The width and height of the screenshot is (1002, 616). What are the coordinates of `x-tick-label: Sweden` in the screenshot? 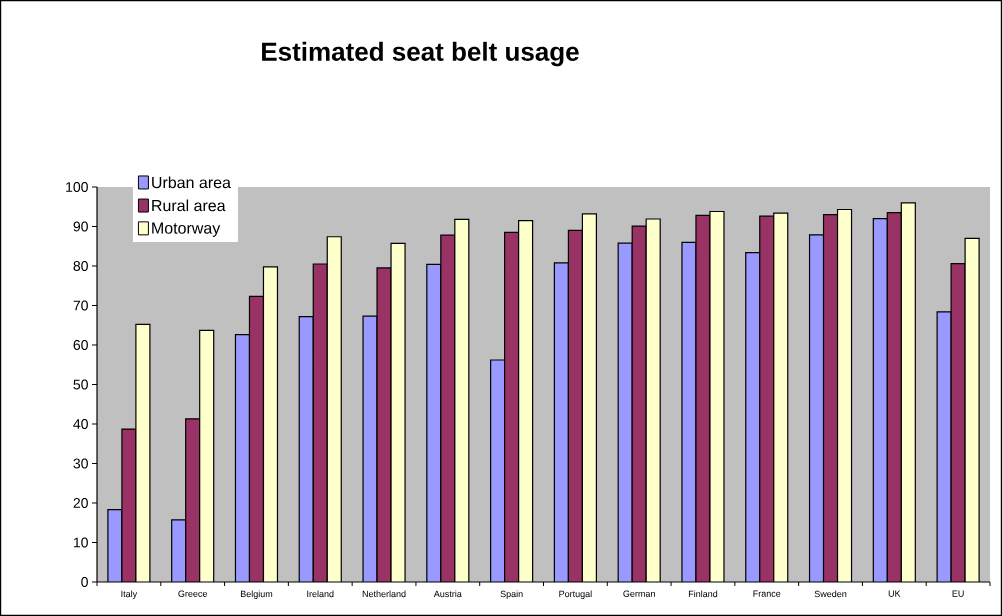 It's located at (830, 594).